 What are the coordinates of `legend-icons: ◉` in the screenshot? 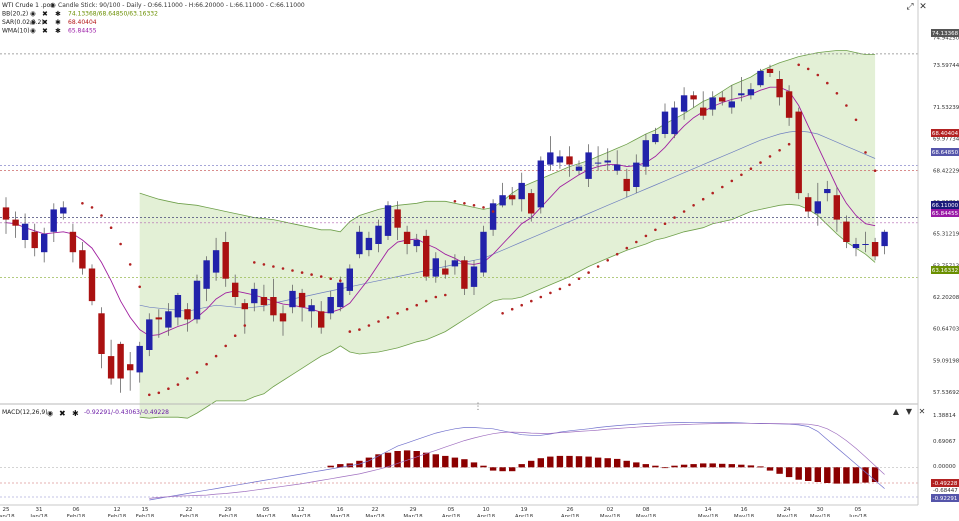 It's located at (53, 5).